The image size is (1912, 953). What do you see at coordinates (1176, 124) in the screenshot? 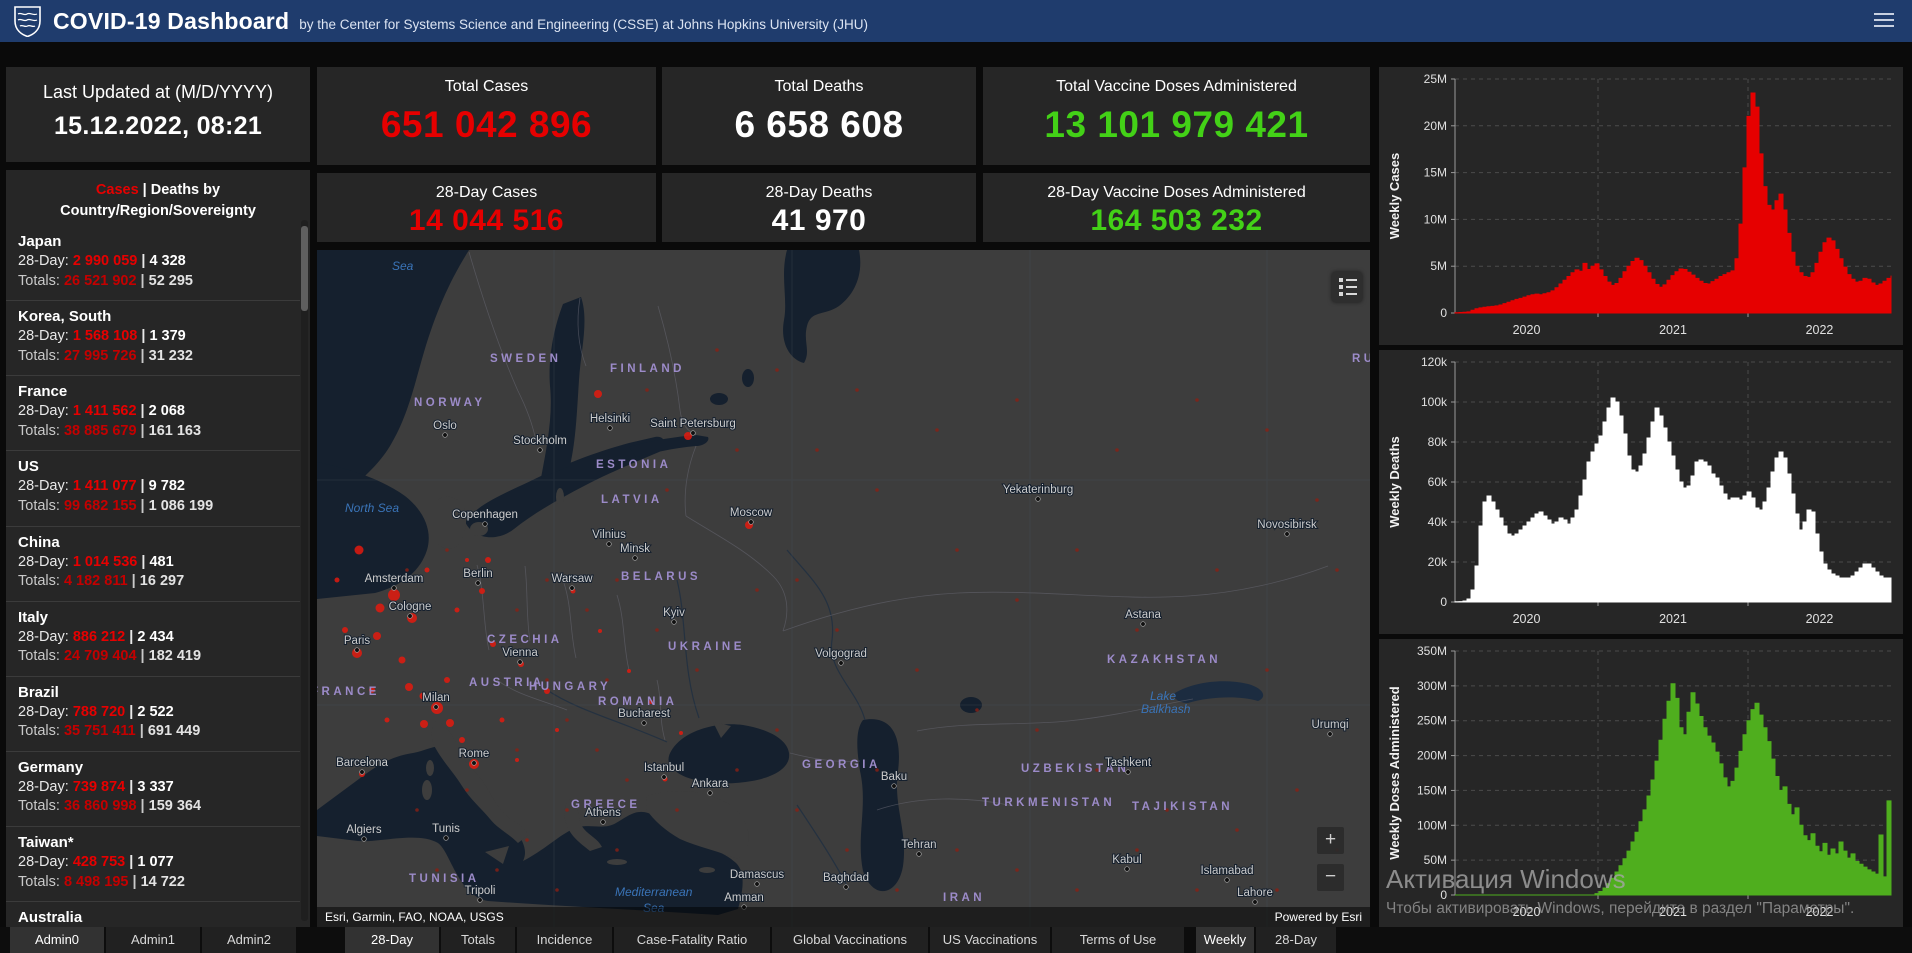
I see `stat-value: 13 101 979 421` at bounding box center [1176, 124].